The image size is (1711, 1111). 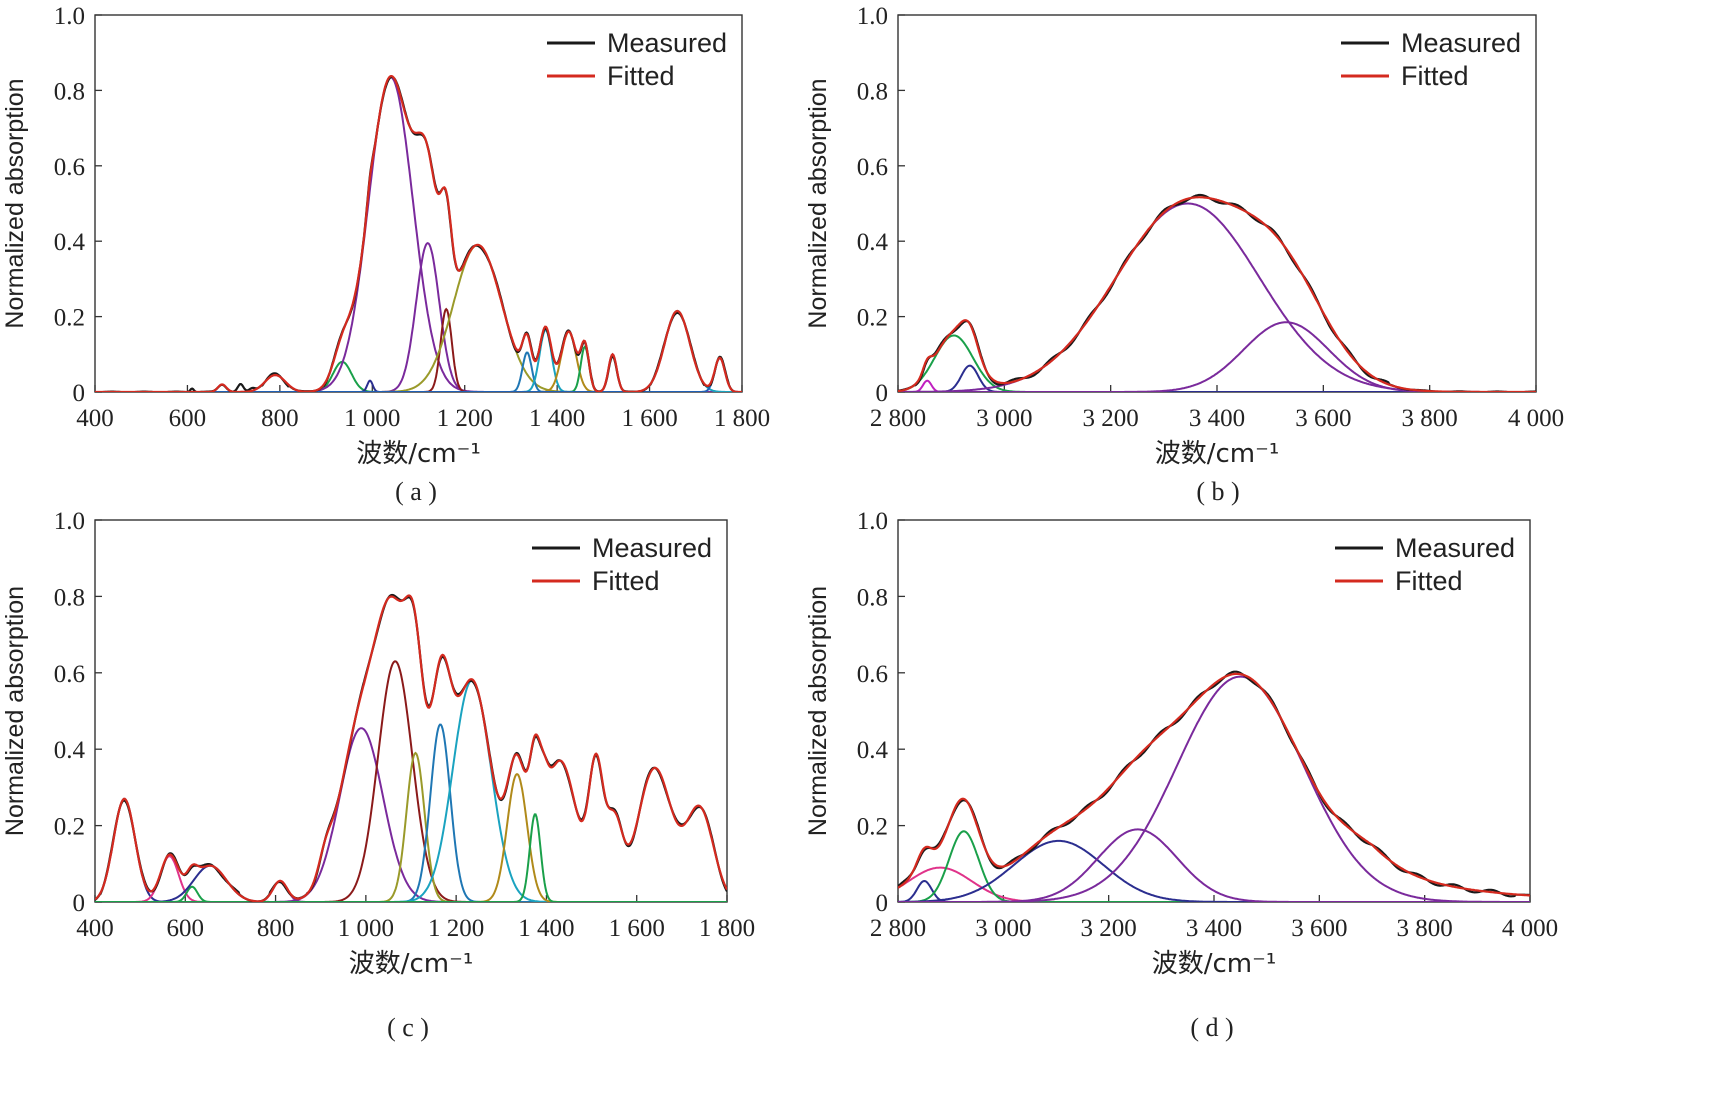 I want to click on x-tick-label: 3 600, so click(x=1323, y=418).